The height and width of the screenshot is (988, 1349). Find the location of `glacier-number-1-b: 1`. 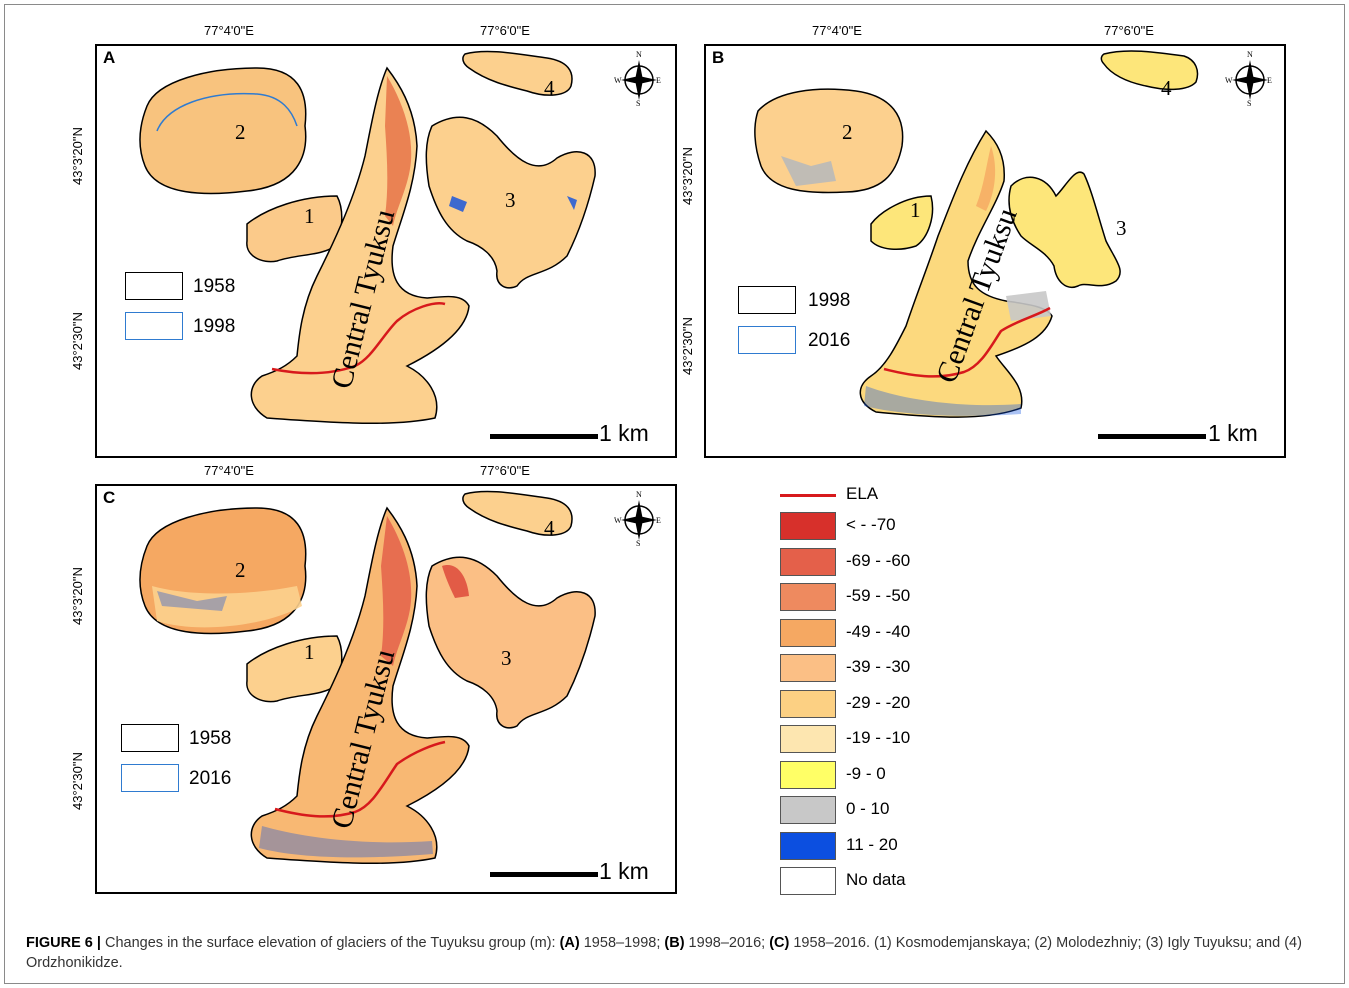

glacier-number-1-b: 1 is located at coordinates (915, 210).